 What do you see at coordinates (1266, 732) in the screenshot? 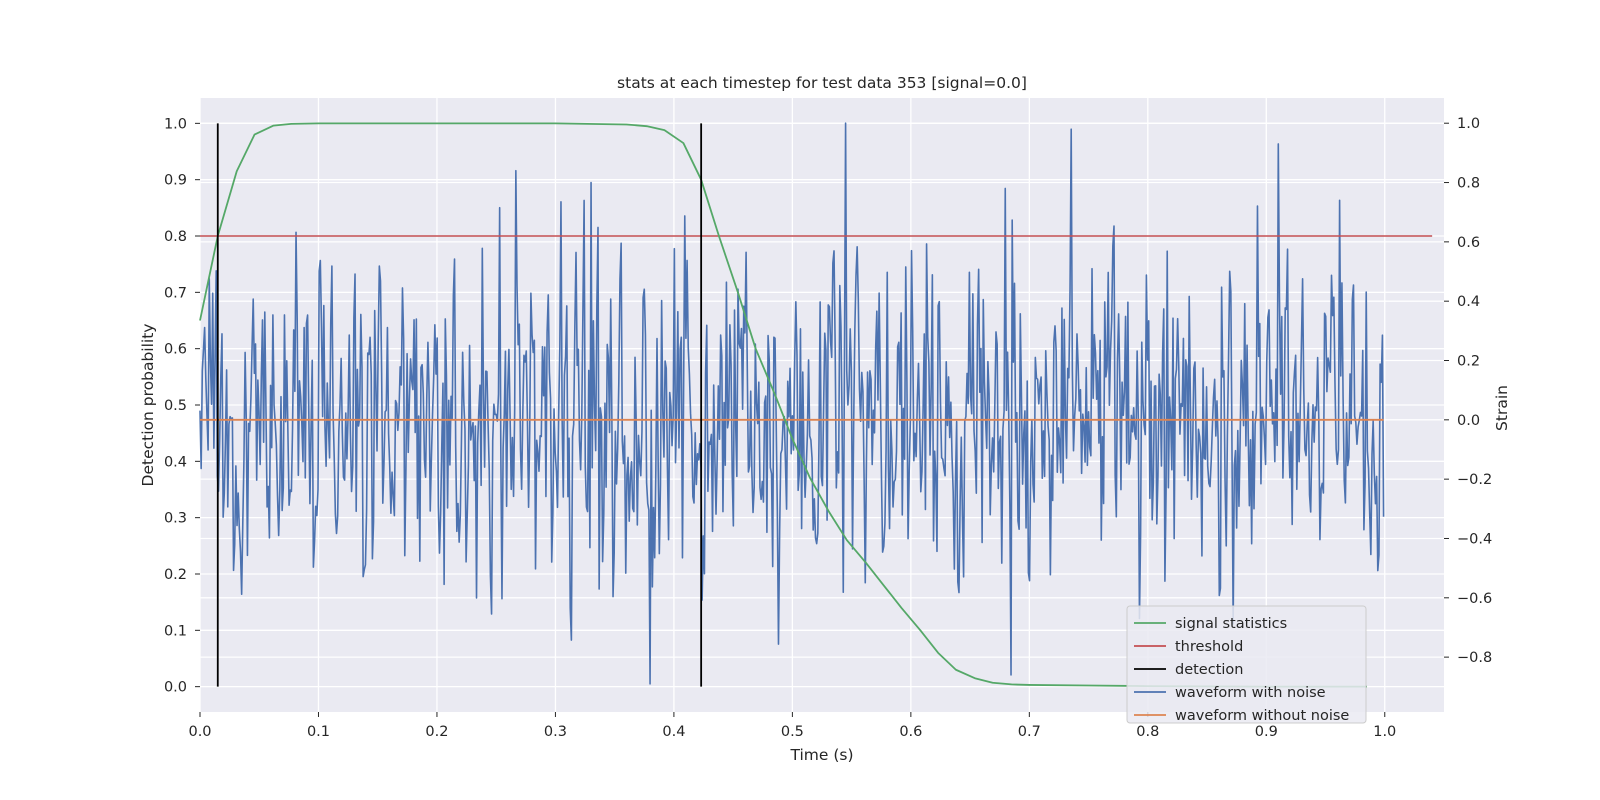
I see `x-tick-label: 0.9` at bounding box center [1266, 732].